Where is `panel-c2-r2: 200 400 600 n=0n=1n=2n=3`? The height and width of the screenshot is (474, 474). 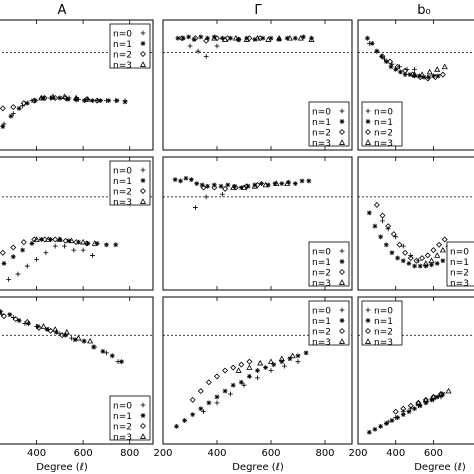
panel-c2-r2: 200 400 600 n=0n=1n=2n=3 is located at coordinates (411, 377).